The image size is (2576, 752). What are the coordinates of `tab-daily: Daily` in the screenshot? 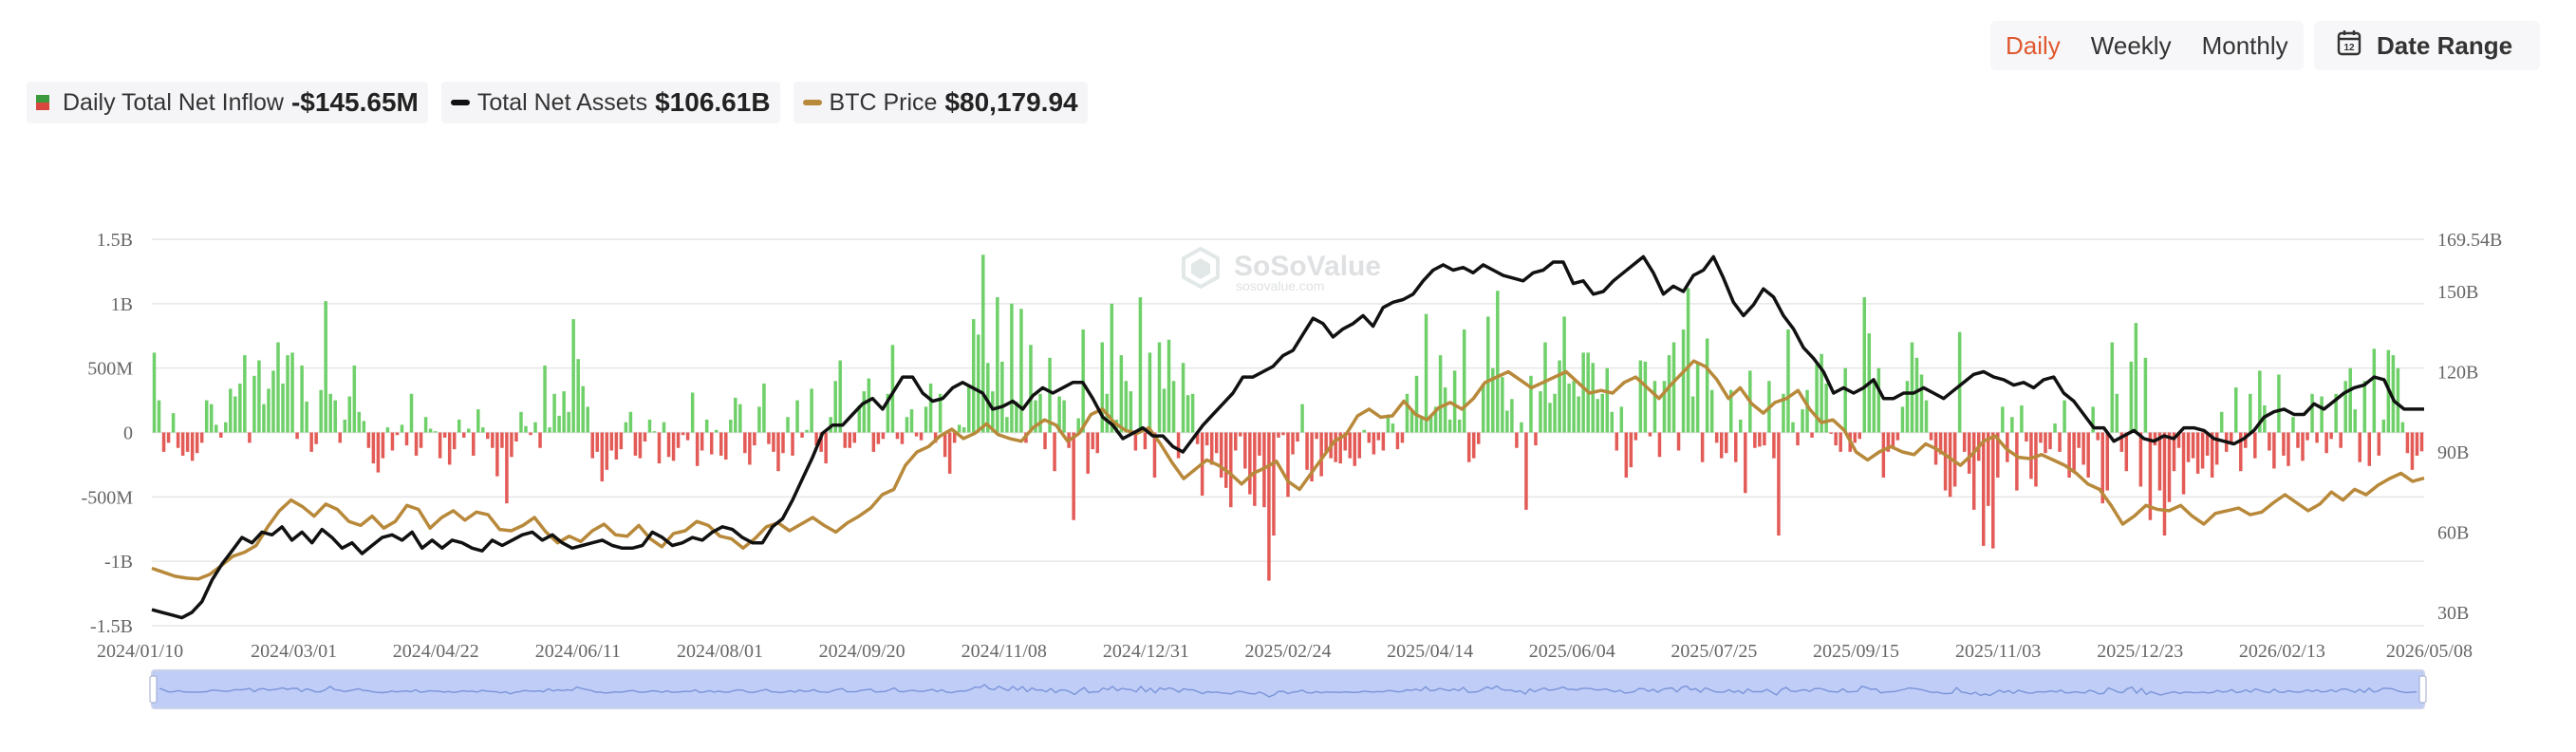 It's located at (2033, 45).